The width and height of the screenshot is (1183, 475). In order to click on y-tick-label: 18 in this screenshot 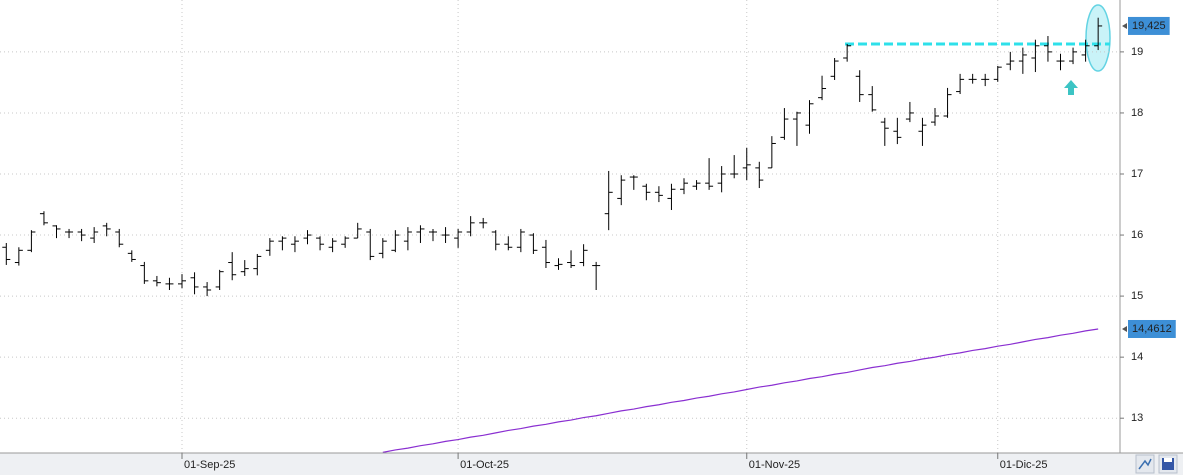, I will do `click(1137, 113)`.